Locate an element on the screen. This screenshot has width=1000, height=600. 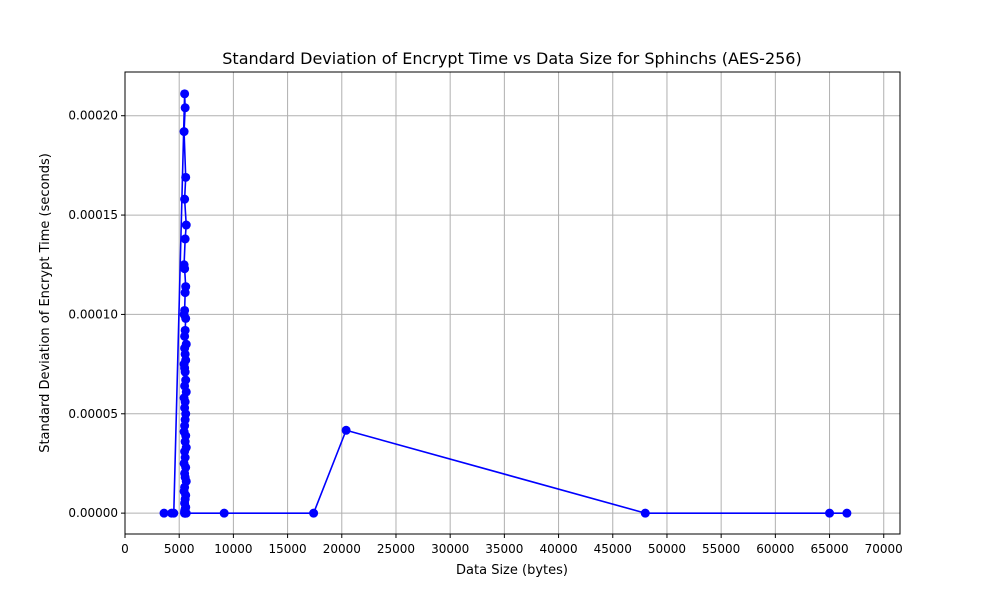
x-tick-label: 20000 is located at coordinates (342, 549).